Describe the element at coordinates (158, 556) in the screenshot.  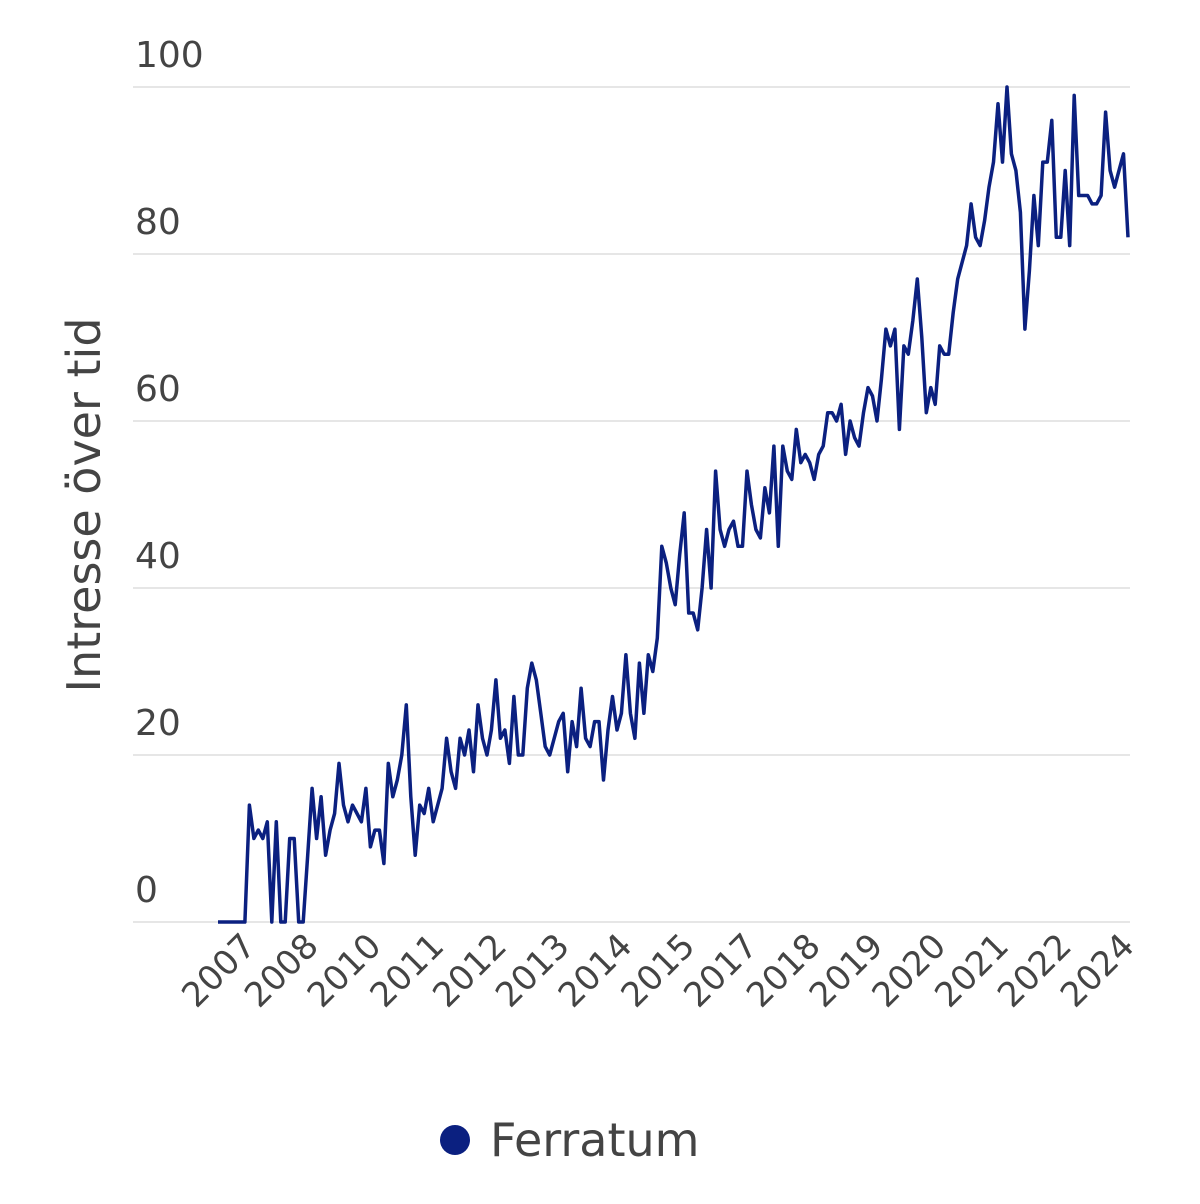
I see `y-tick-label: 40` at that location.